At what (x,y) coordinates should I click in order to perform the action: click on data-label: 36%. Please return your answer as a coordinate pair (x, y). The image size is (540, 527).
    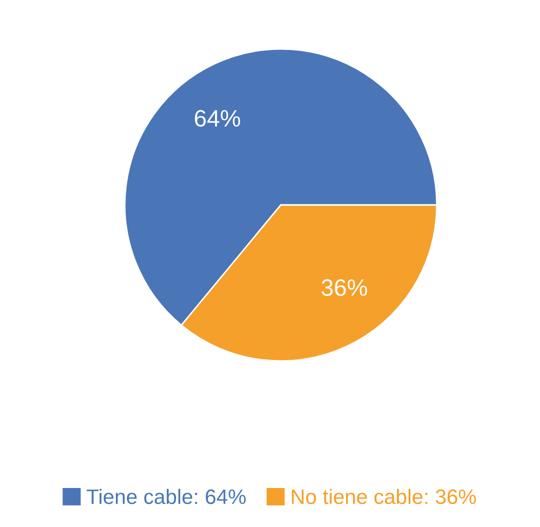
    Looking at the image, I should click on (345, 287).